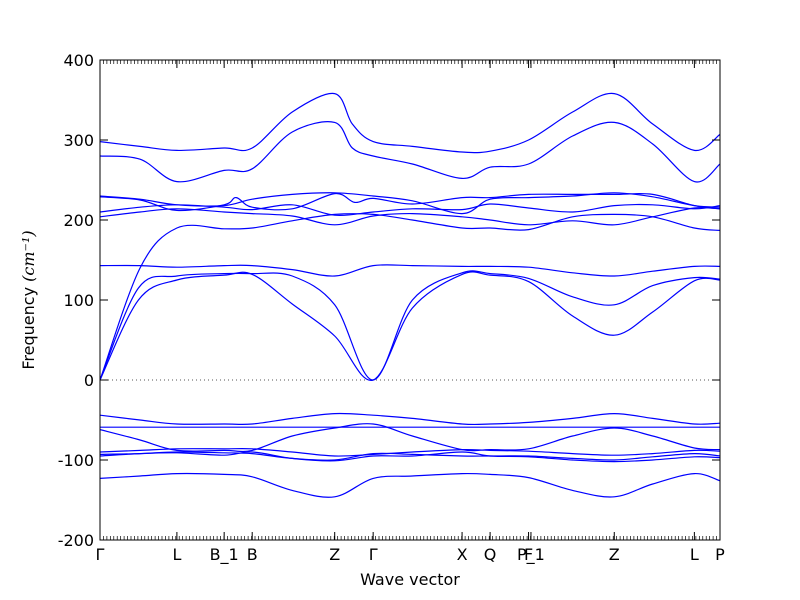  Describe the element at coordinates (78, 60) in the screenshot. I see `y-tick-label: 400` at that location.